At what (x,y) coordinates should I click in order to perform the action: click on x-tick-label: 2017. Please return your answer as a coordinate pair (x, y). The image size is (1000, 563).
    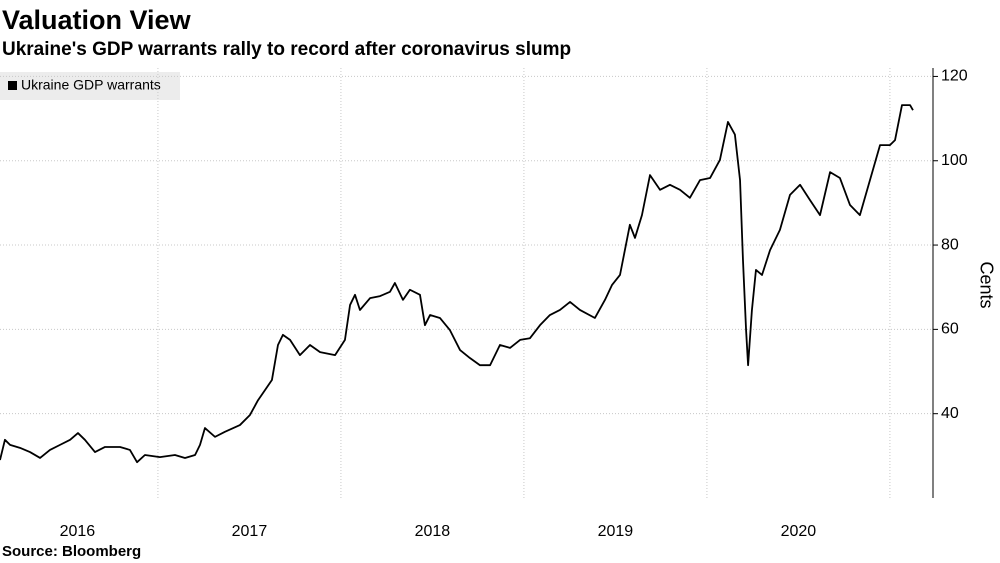
    Looking at the image, I should click on (250, 531).